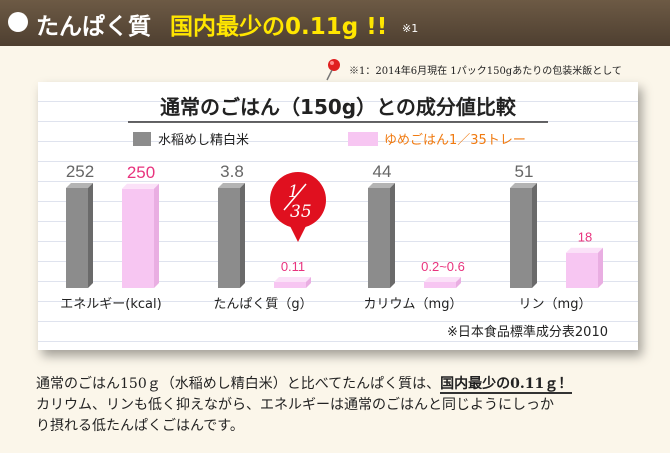 Image resolution: width=670 pixels, height=453 pixels. What do you see at coordinates (527, 332) in the screenshot?
I see `source-text: ※日本食品標準成分表2010` at bounding box center [527, 332].